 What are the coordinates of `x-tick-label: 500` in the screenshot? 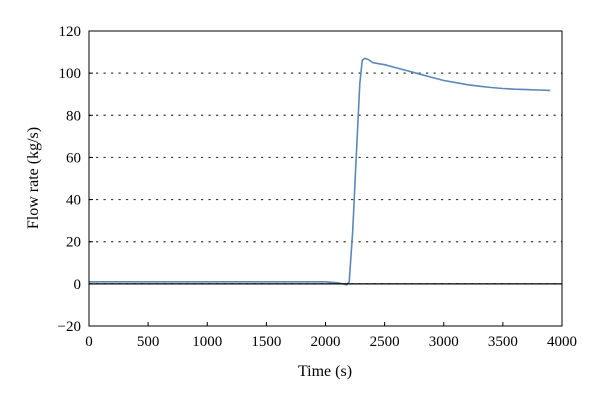 It's located at (148, 342).